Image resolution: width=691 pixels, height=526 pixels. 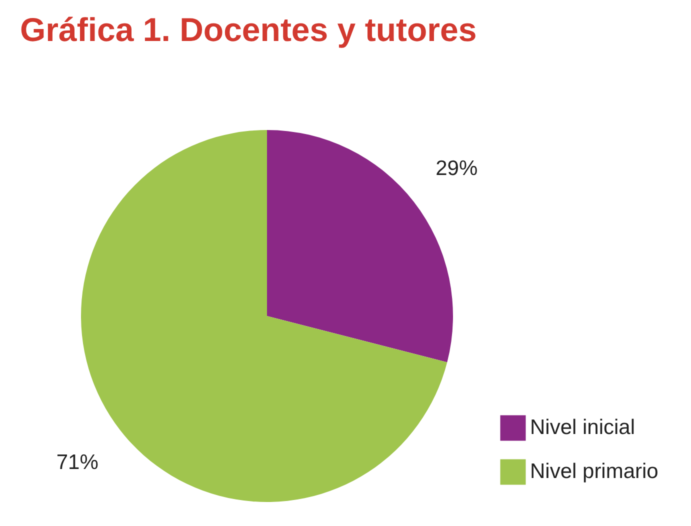 I want to click on legend-label: Nivel primario, so click(x=594, y=471).